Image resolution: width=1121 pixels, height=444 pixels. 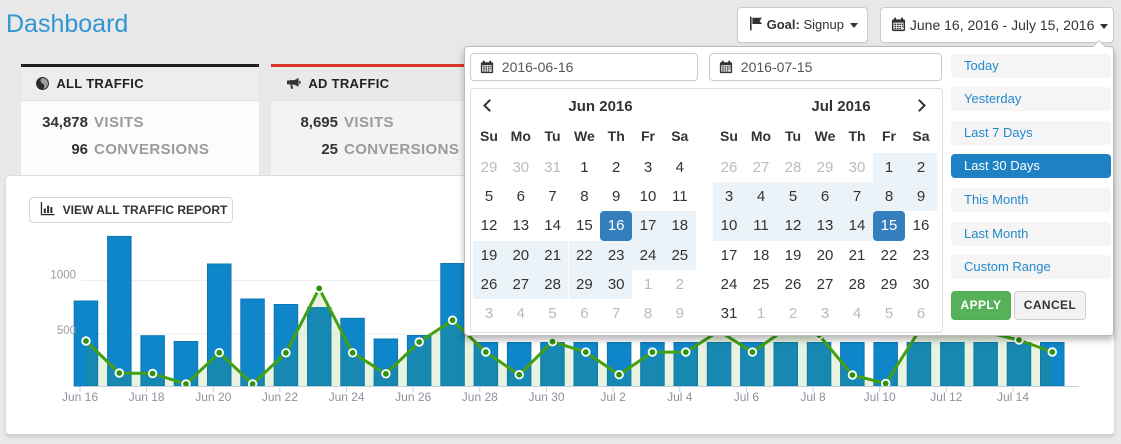 I want to click on svg-text: Jun 24, so click(x=347, y=397).